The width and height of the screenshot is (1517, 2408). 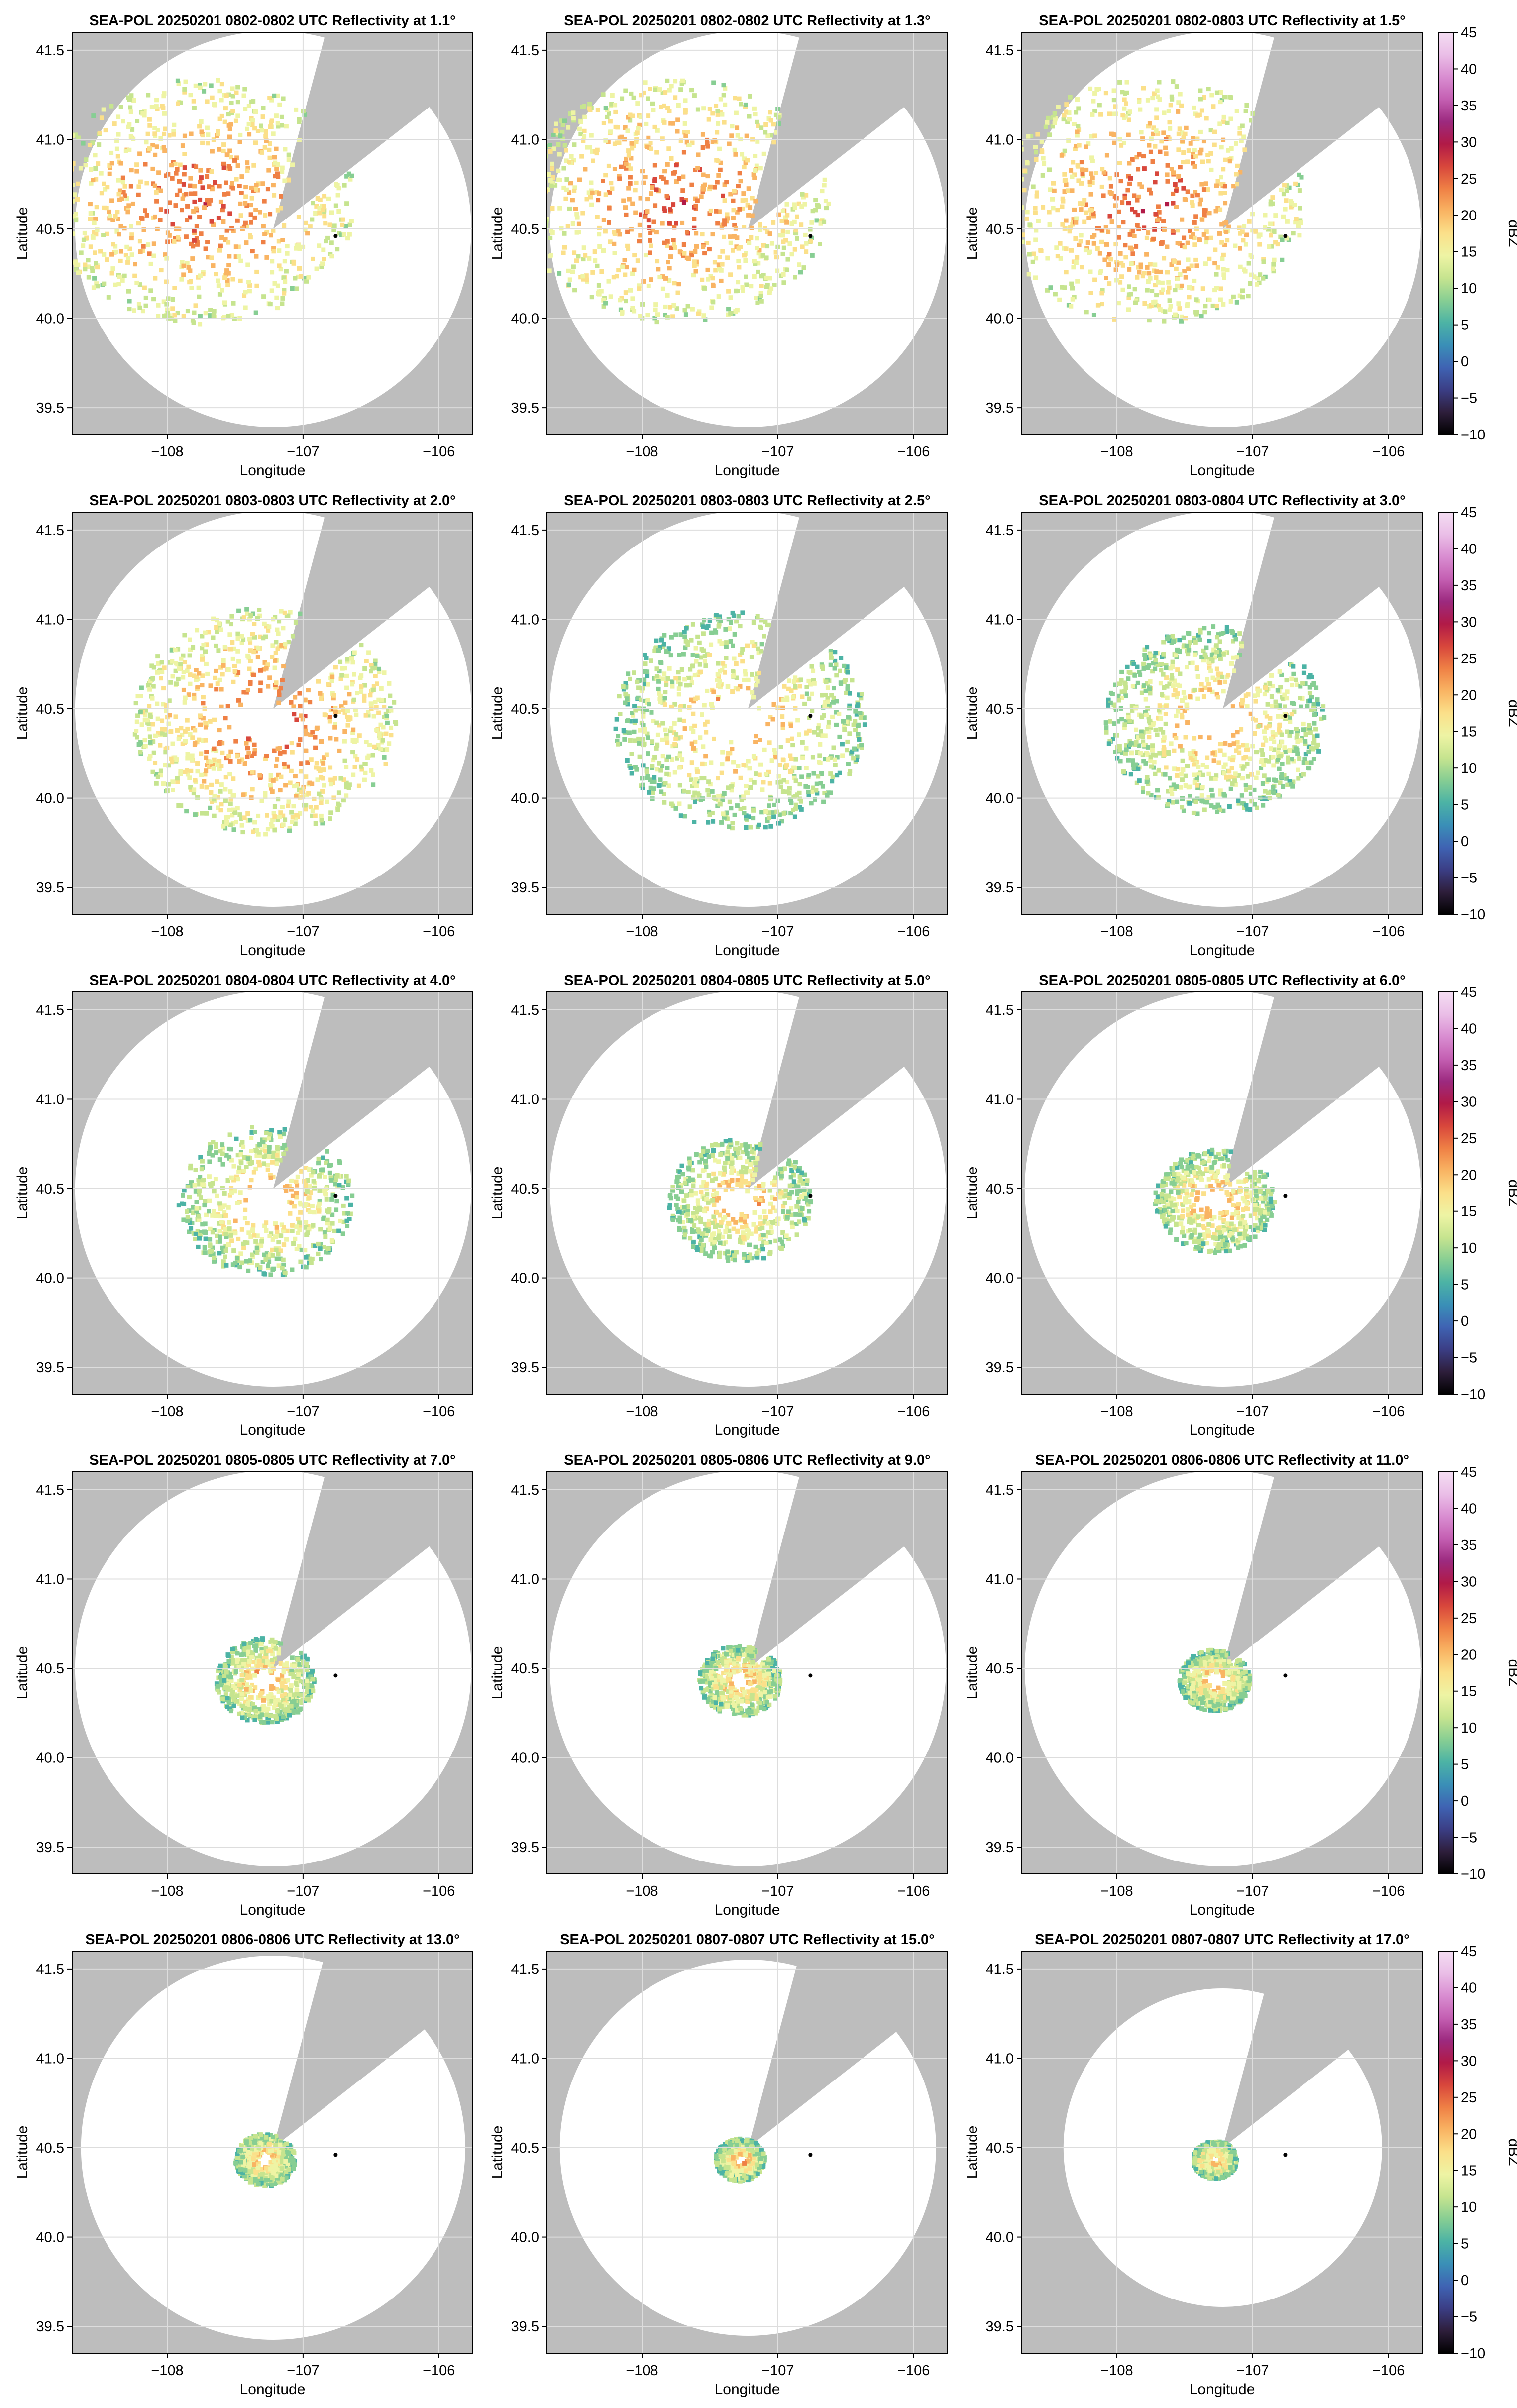 What do you see at coordinates (747, 234) in the screenshot?
I see `grid` at bounding box center [747, 234].